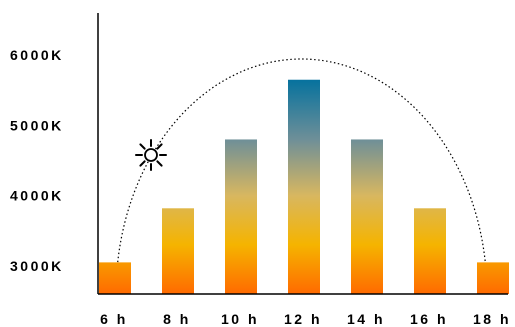  I want to click on x-tick-label: 10 h, so click(240, 319).